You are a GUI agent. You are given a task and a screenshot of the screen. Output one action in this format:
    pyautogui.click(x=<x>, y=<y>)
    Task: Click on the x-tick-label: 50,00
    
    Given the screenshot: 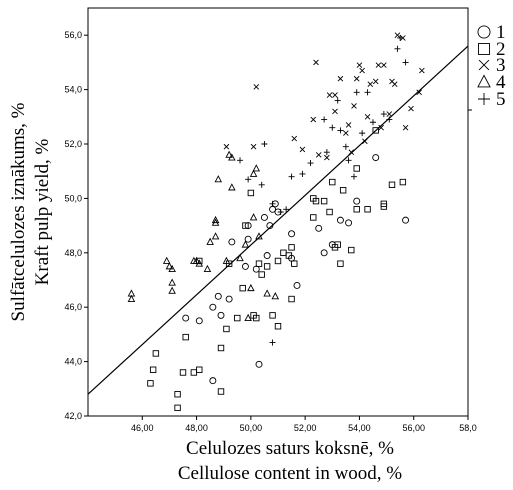 What is the action you would take?
    pyautogui.click(x=251, y=428)
    